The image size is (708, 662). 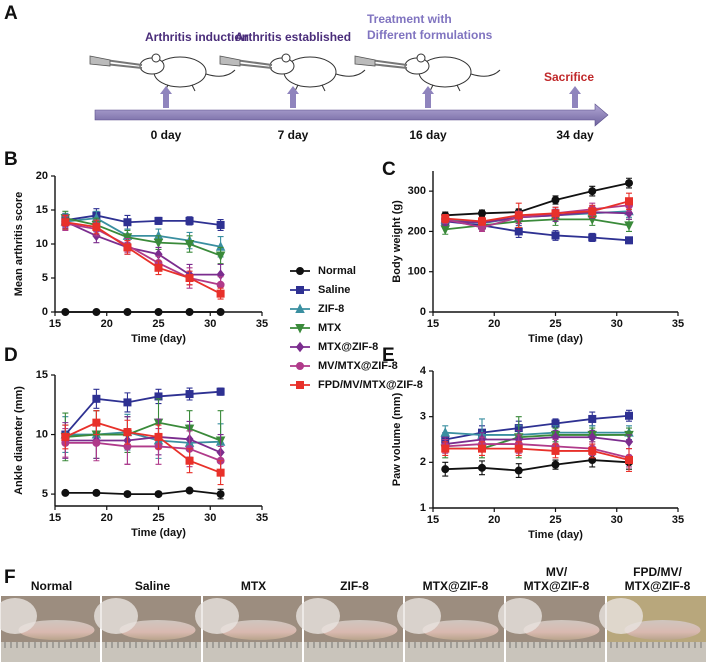 What do you see at coordinates (557, 586) in the screenshot?
I see `photo-label: MTX@ZIF-8` at bounding box center [557, 586].